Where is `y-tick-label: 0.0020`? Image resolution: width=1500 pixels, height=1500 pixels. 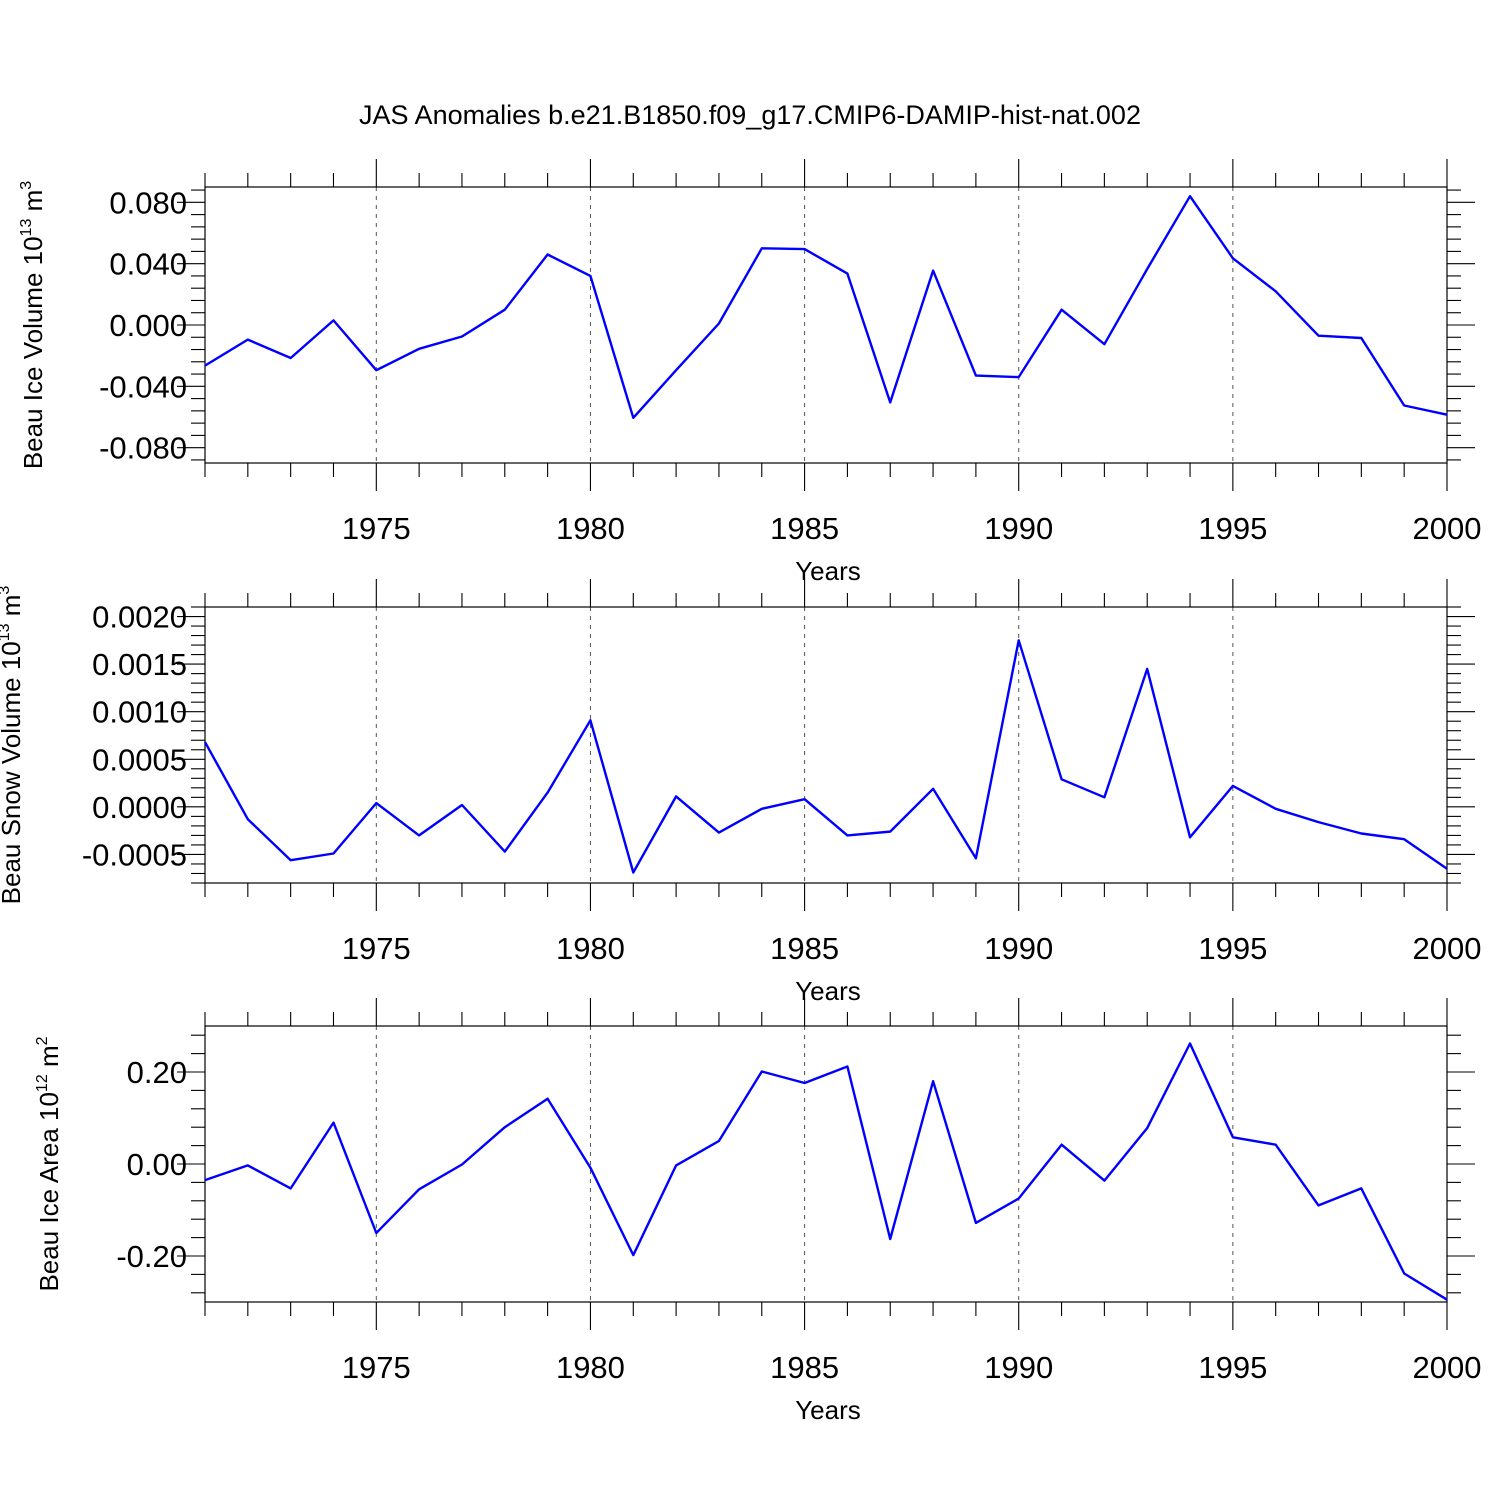
y-tick-label: 0.0020 is located at coordinates (139, 617).